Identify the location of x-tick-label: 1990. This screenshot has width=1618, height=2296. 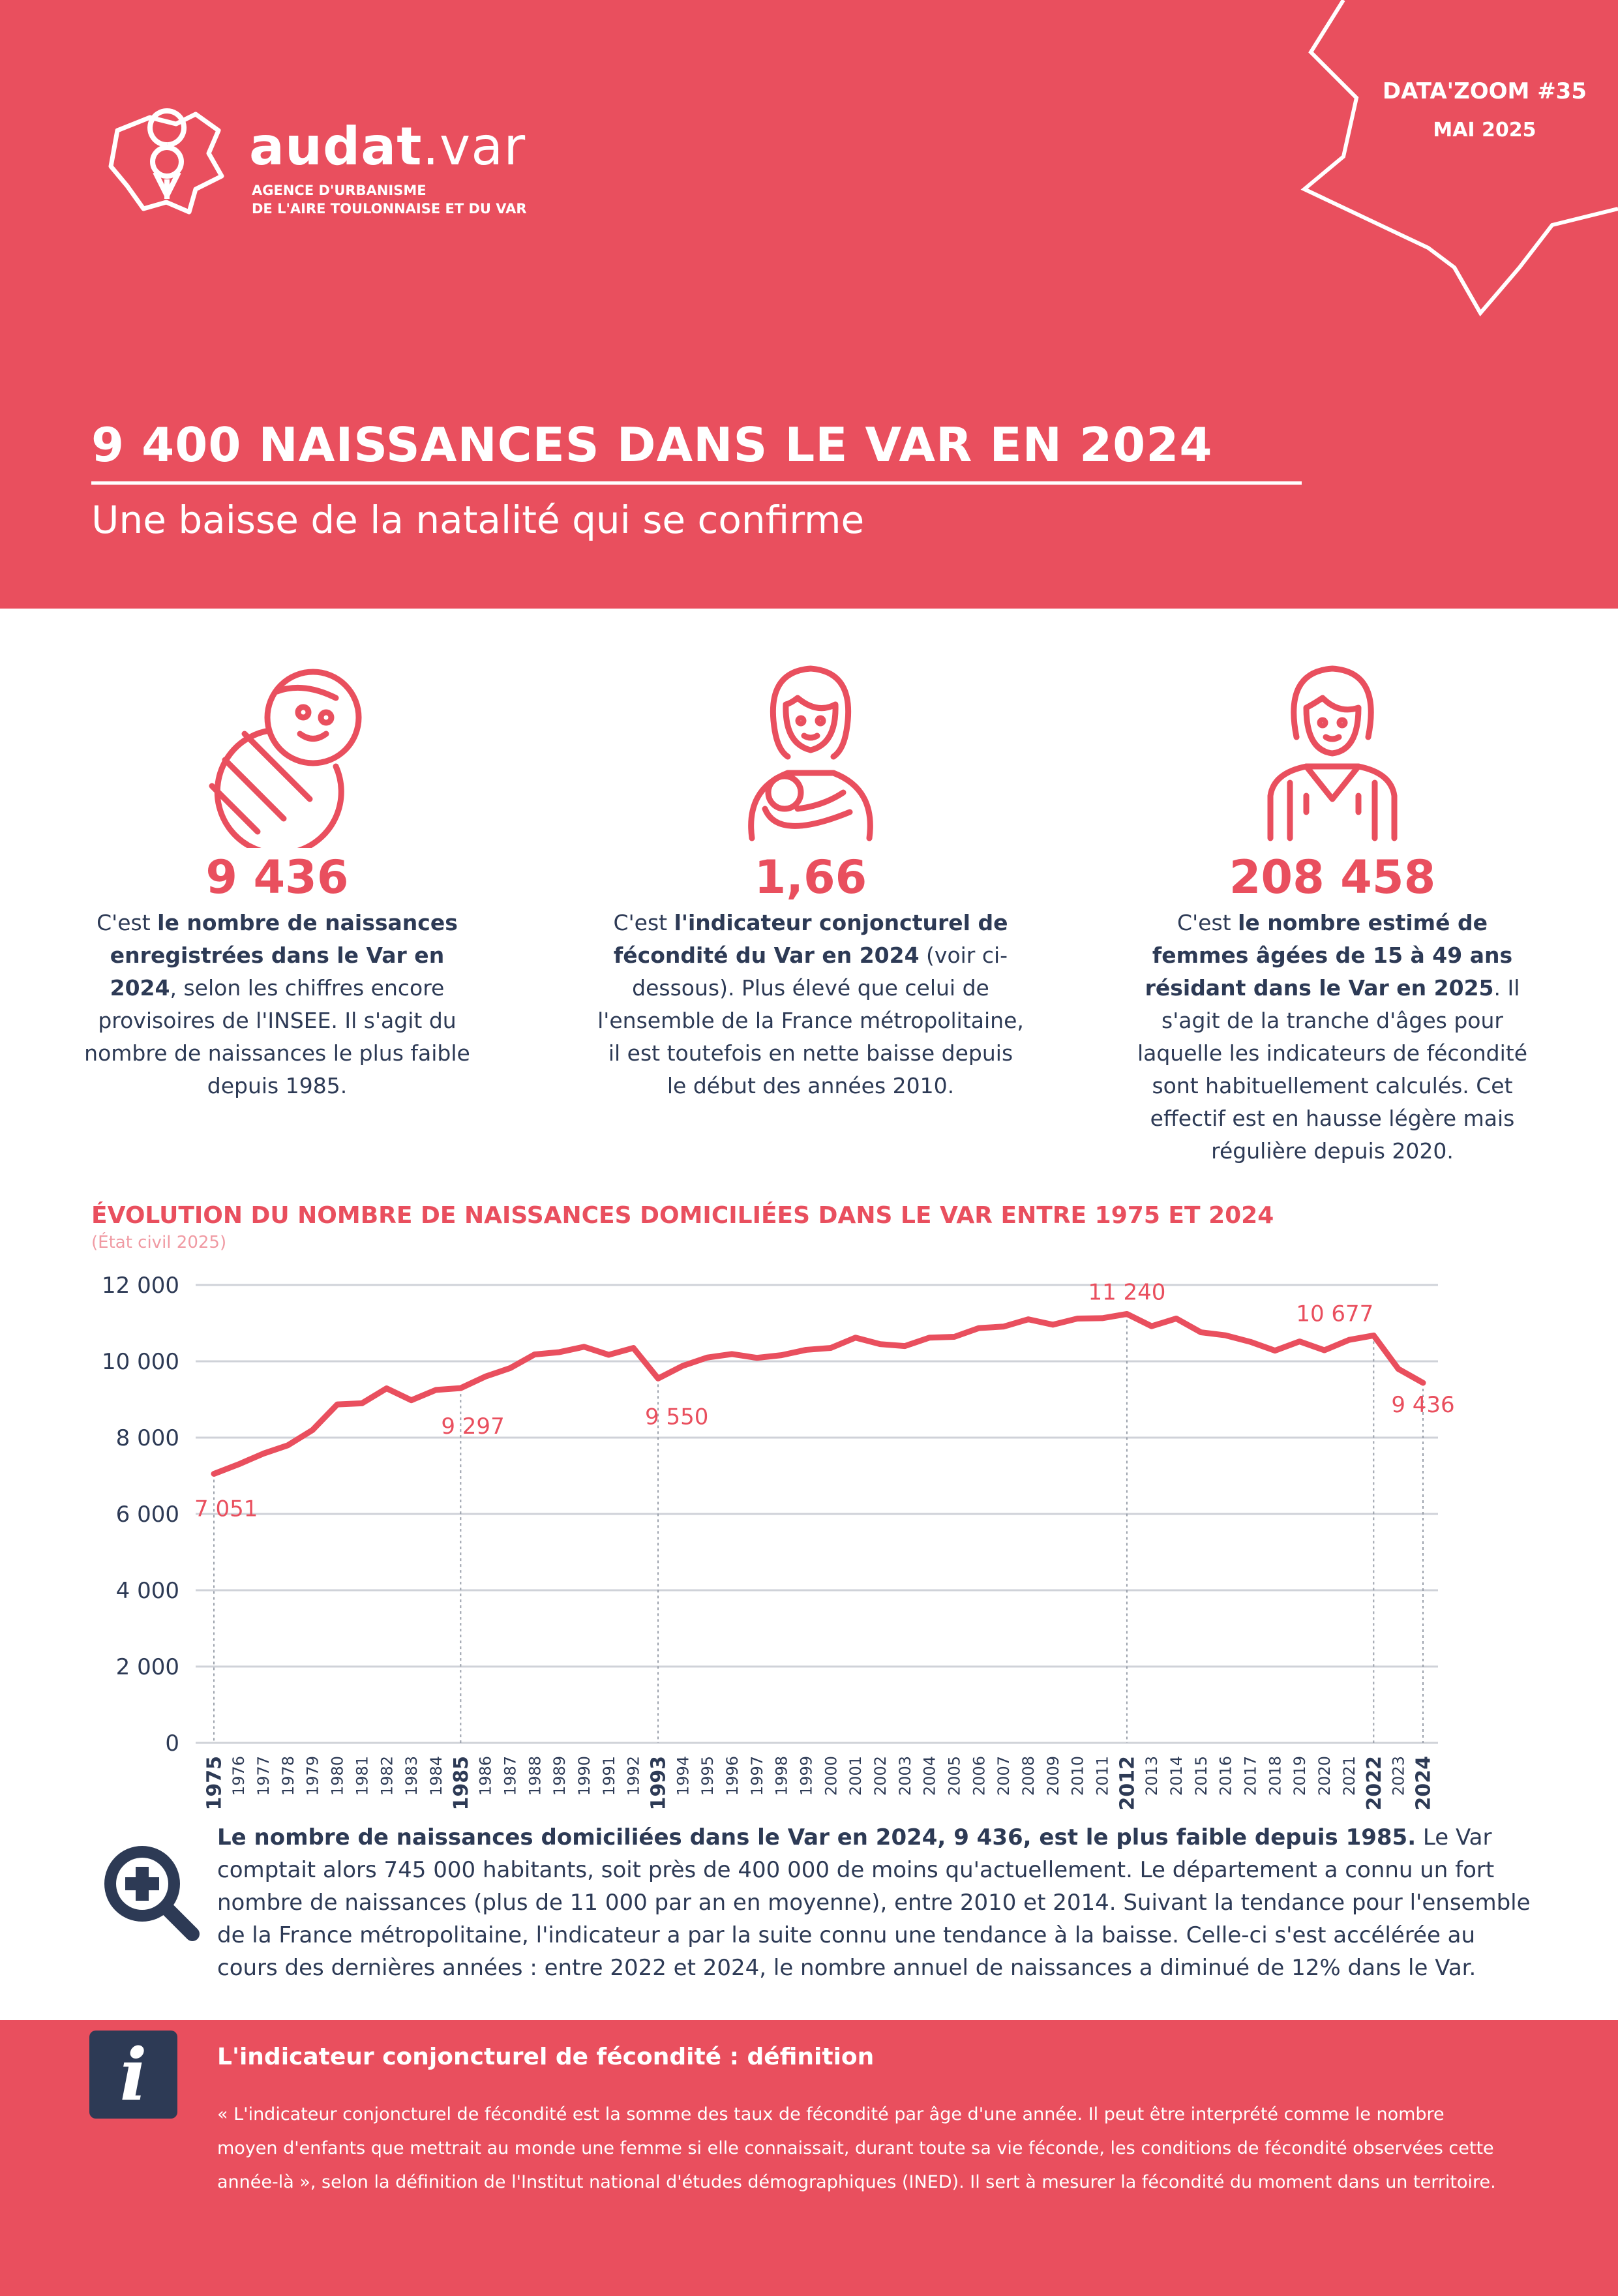
(584, 1776).